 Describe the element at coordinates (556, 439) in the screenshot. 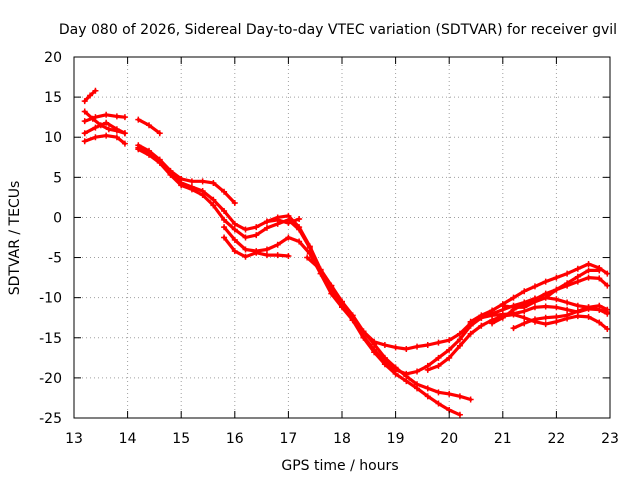

I see `x-tick-label: 22` at that location.